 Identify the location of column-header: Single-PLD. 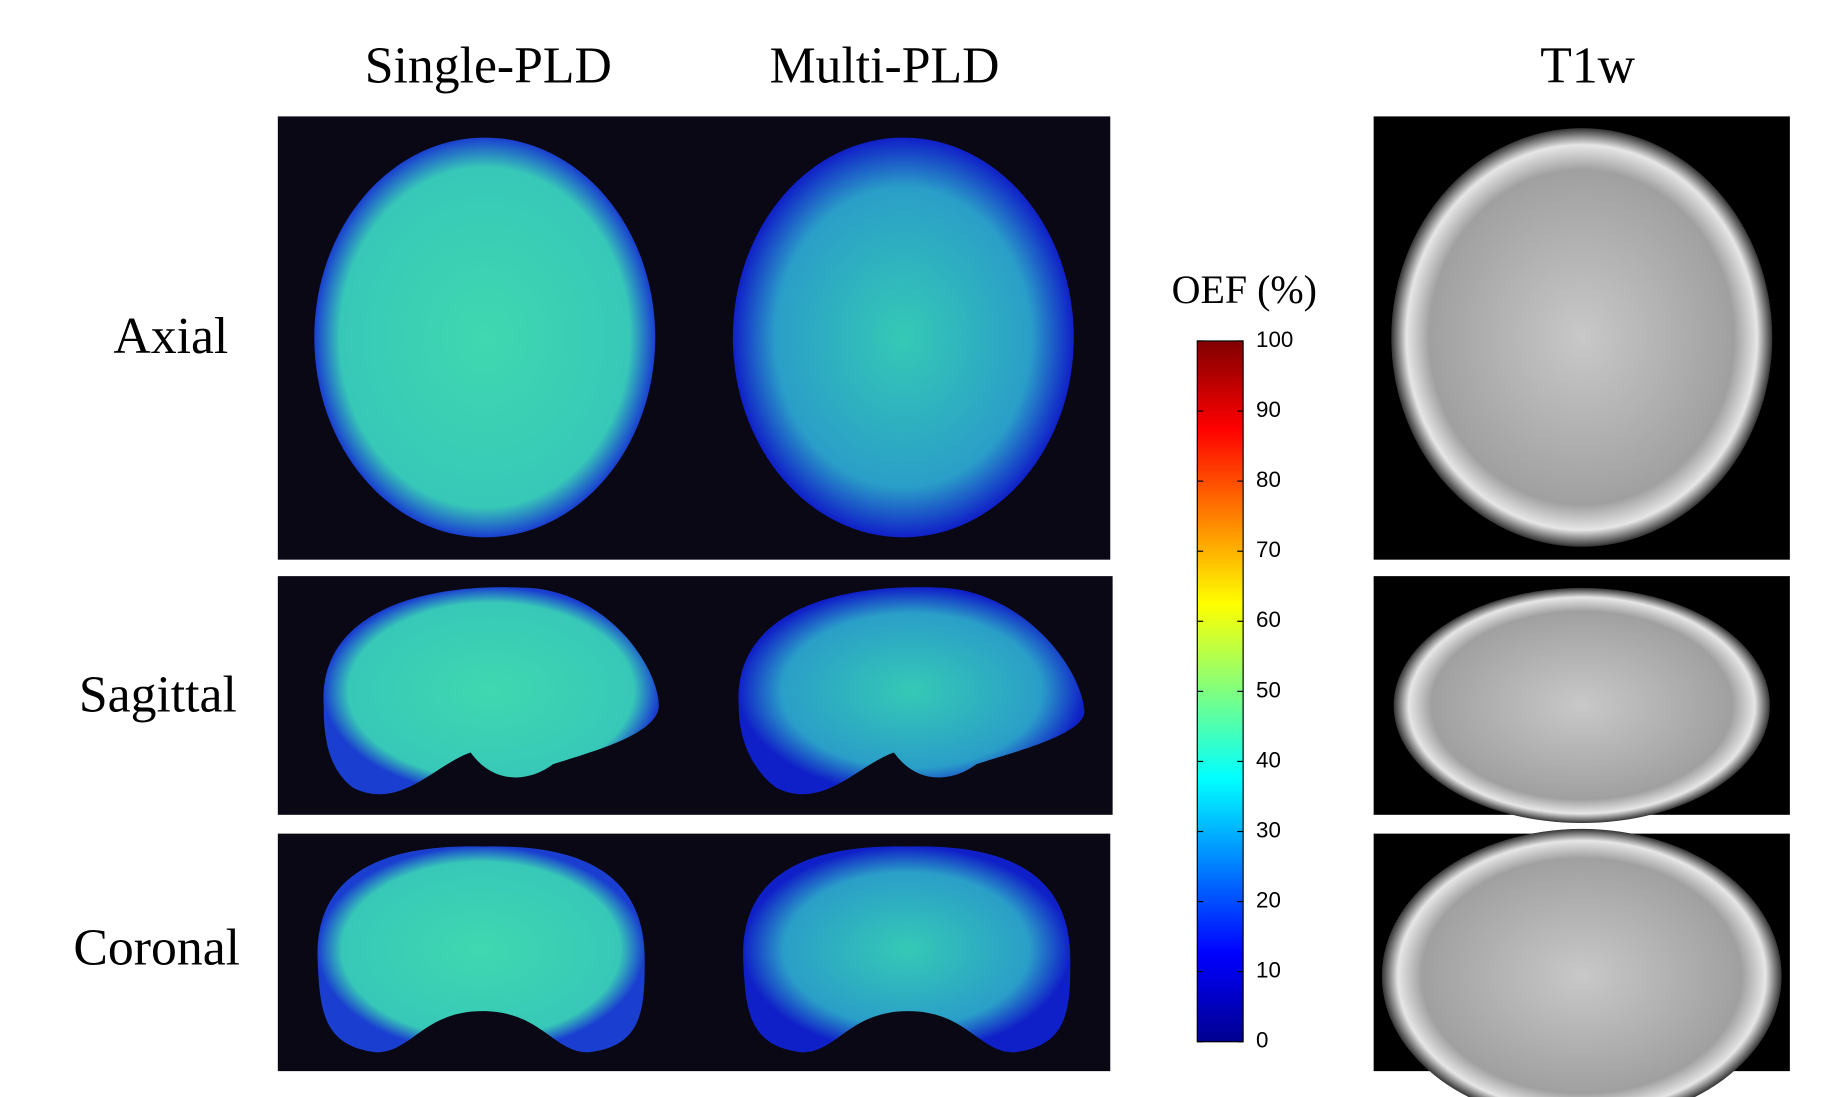
(488, 65).